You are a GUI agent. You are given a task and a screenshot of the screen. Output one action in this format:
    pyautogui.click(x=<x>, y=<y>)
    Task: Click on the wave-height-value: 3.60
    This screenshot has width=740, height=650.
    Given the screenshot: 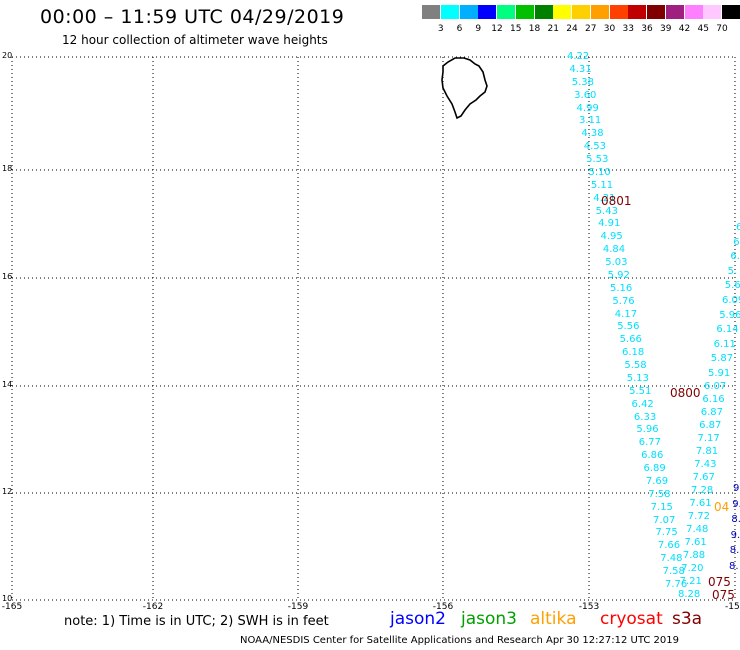 What is the action you would take?
    pyautogui.click(x=585, y=95)
    